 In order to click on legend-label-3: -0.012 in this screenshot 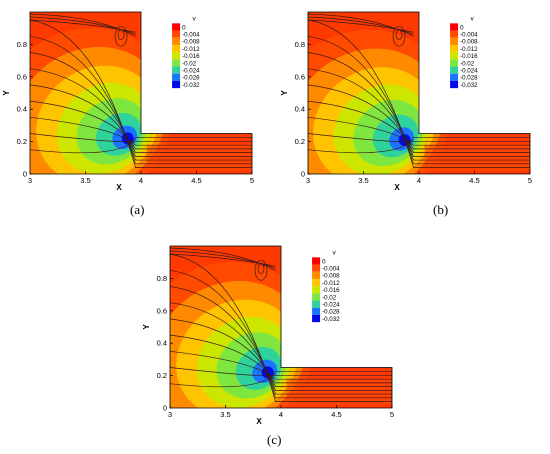, I will do `click(469, 49)`.